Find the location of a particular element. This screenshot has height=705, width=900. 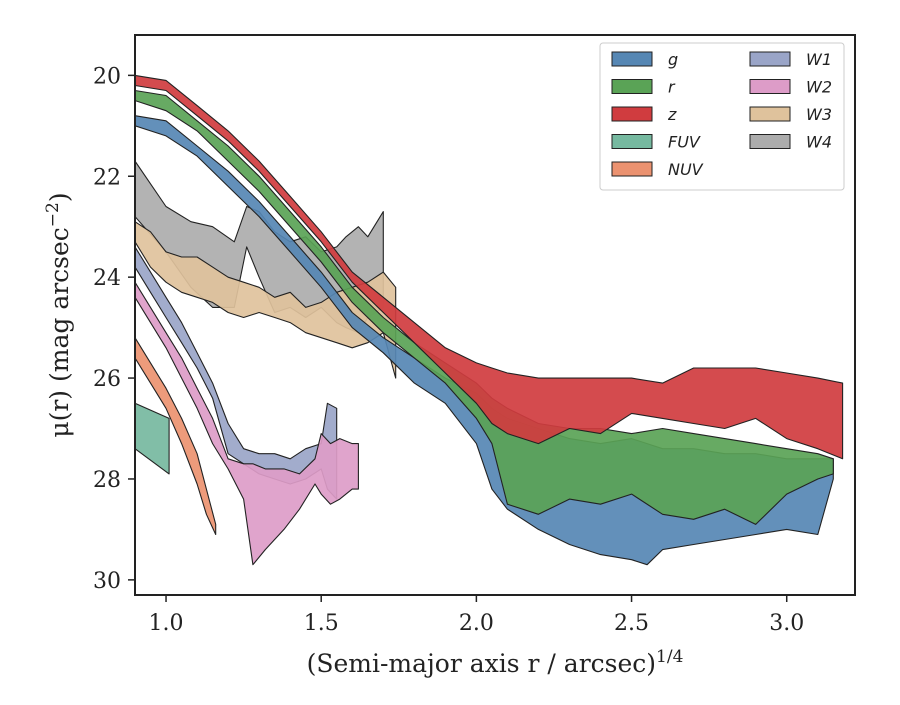

legend-swatch-w2 is located at coordinates (770, 86).